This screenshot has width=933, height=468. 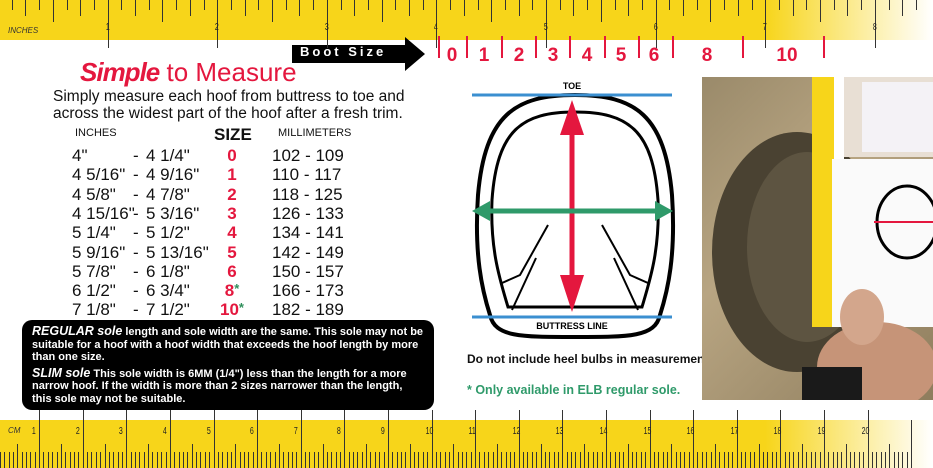 What do you see at coordinates (188, 72) in the screenshot?
I see `page-title: Simple to Measure` at bounding box center [188, 72].